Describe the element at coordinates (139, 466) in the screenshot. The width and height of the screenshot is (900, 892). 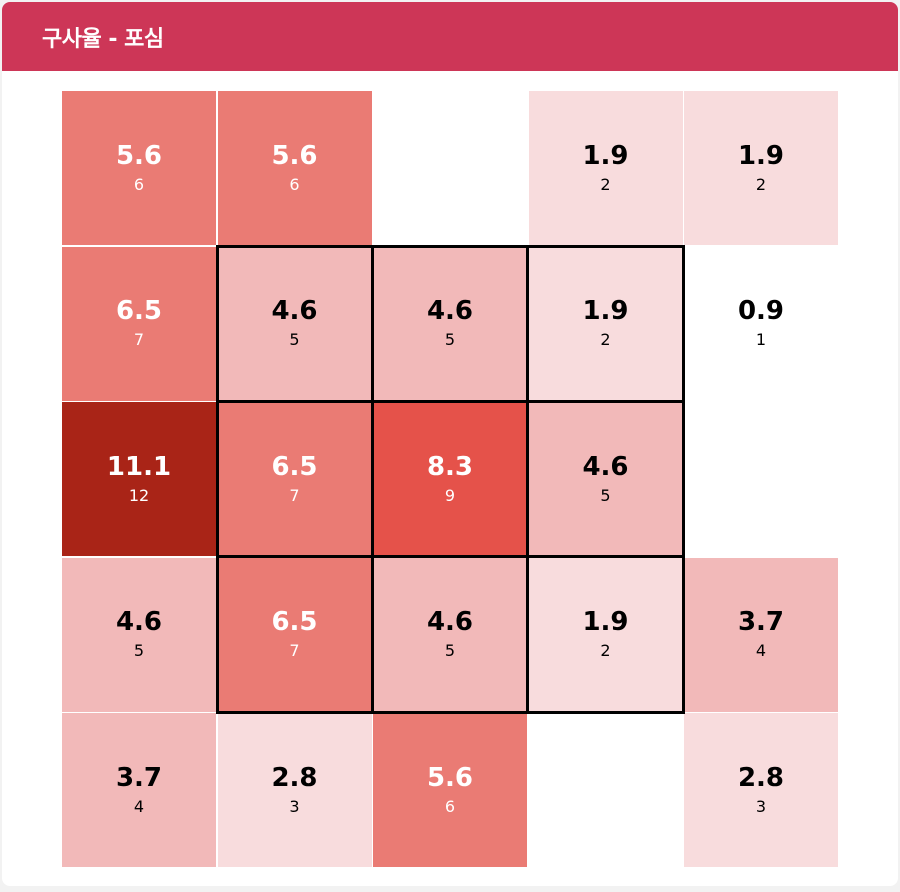
I see `cell-percentage: 11.1` at that location.